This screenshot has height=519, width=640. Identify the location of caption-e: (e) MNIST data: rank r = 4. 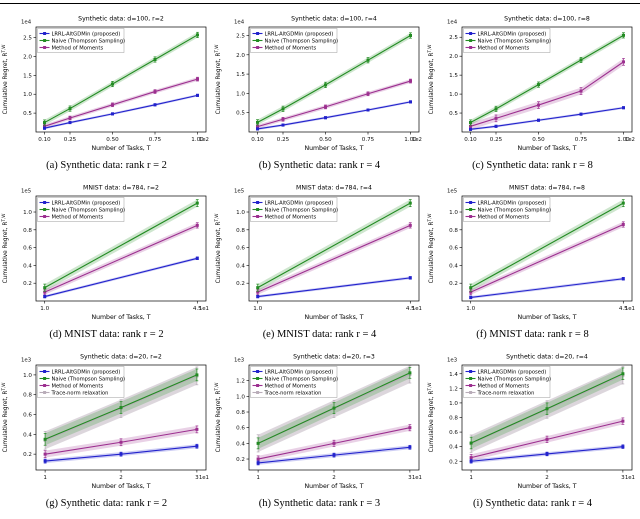
(319, 334).